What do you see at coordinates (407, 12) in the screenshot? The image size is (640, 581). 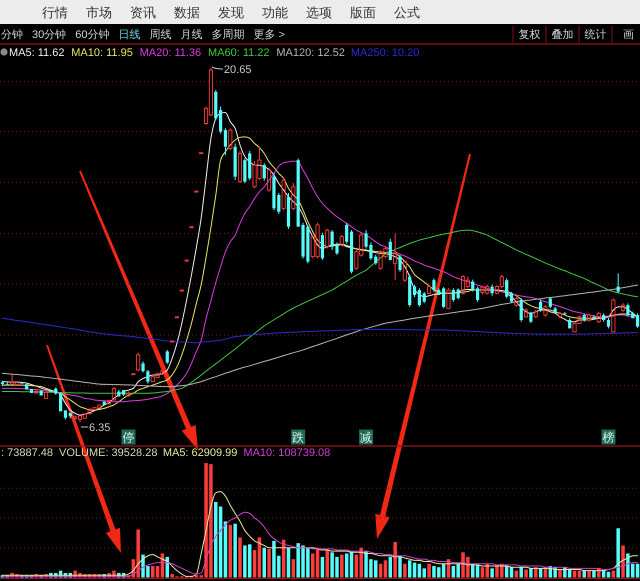 I see `text: 公式` at bounding box center [407, 12].